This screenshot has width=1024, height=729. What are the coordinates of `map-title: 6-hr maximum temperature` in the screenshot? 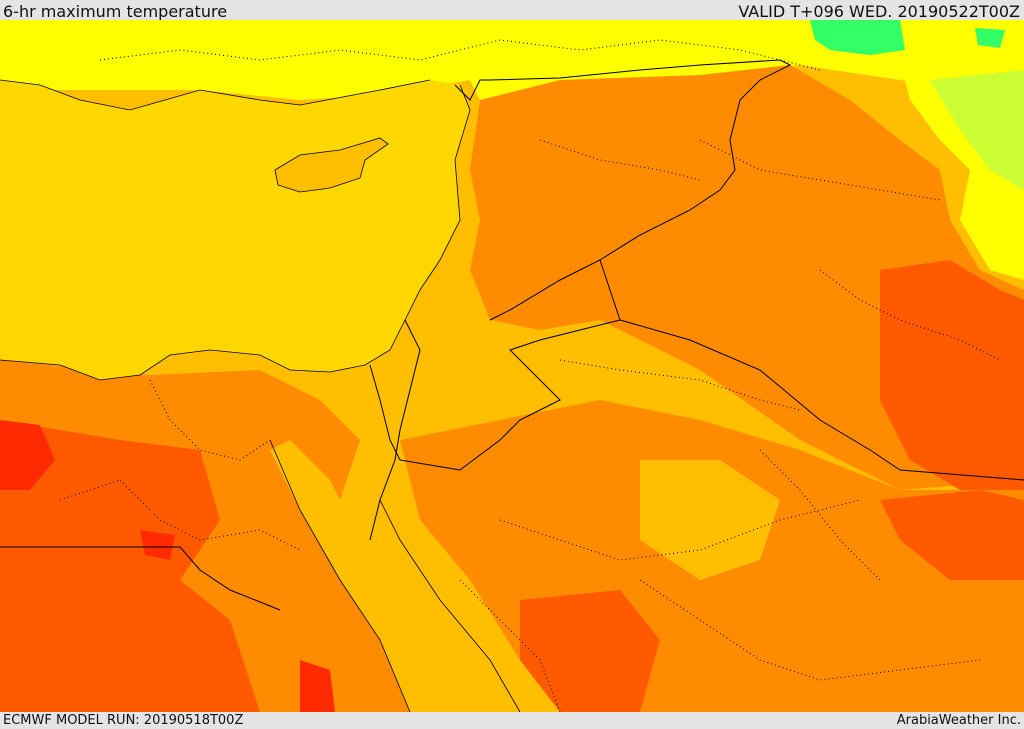 It's located at (115, 11).